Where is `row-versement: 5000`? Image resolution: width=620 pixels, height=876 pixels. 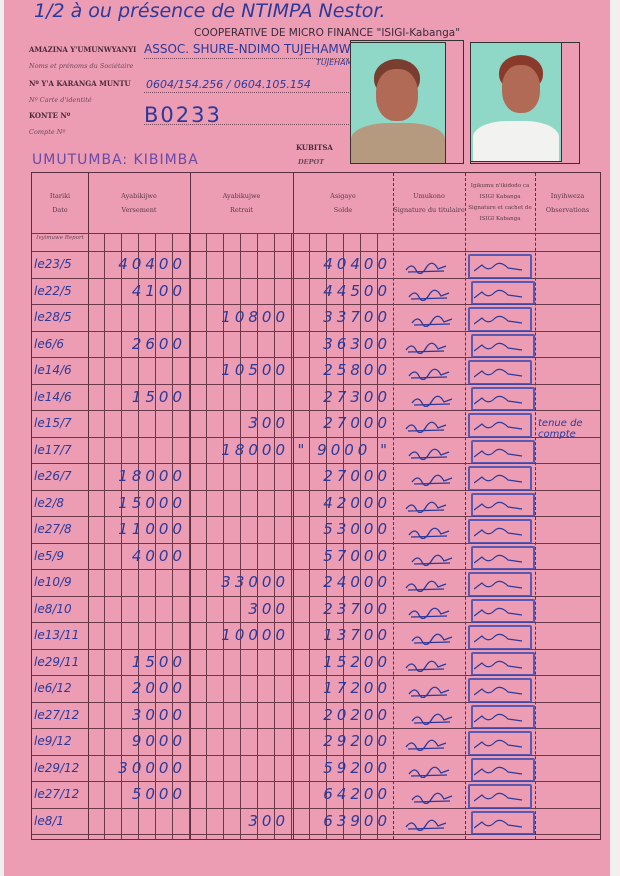 row-versement: 5000 is located at coordinates (158, 794).